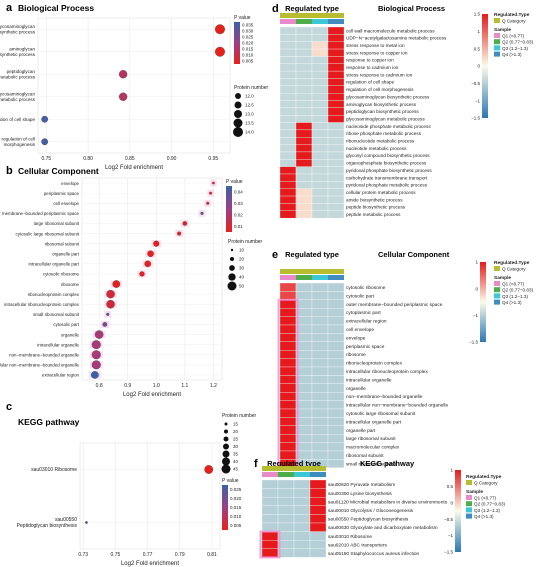 This screenshot has width=550, height=567. I want to click on row-label: regulation of cell morphogenesis, so click(380, 89).